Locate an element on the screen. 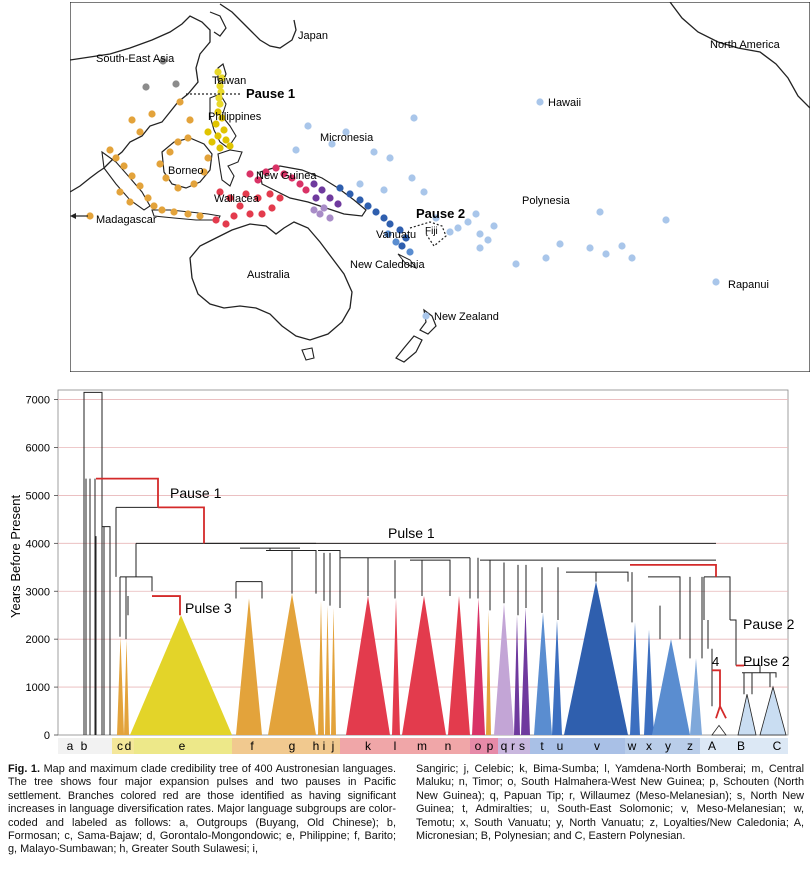  y-tick-label: 7000 is located at coordinates (38, 401).